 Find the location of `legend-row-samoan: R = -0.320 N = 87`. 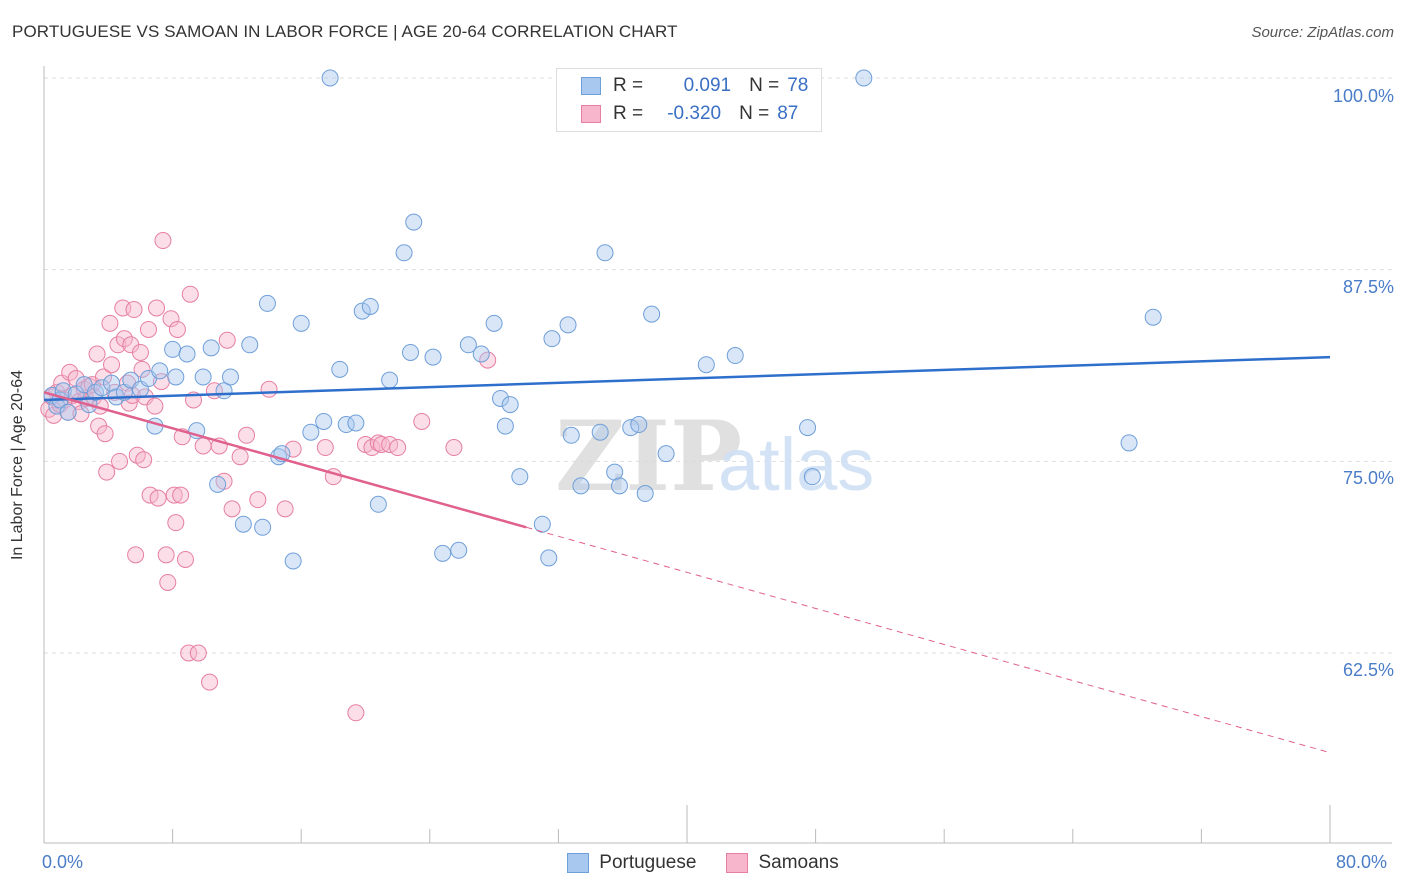

legend-row-samoan: R = -0.320 N = 87 is located at coordinates (689, 114).